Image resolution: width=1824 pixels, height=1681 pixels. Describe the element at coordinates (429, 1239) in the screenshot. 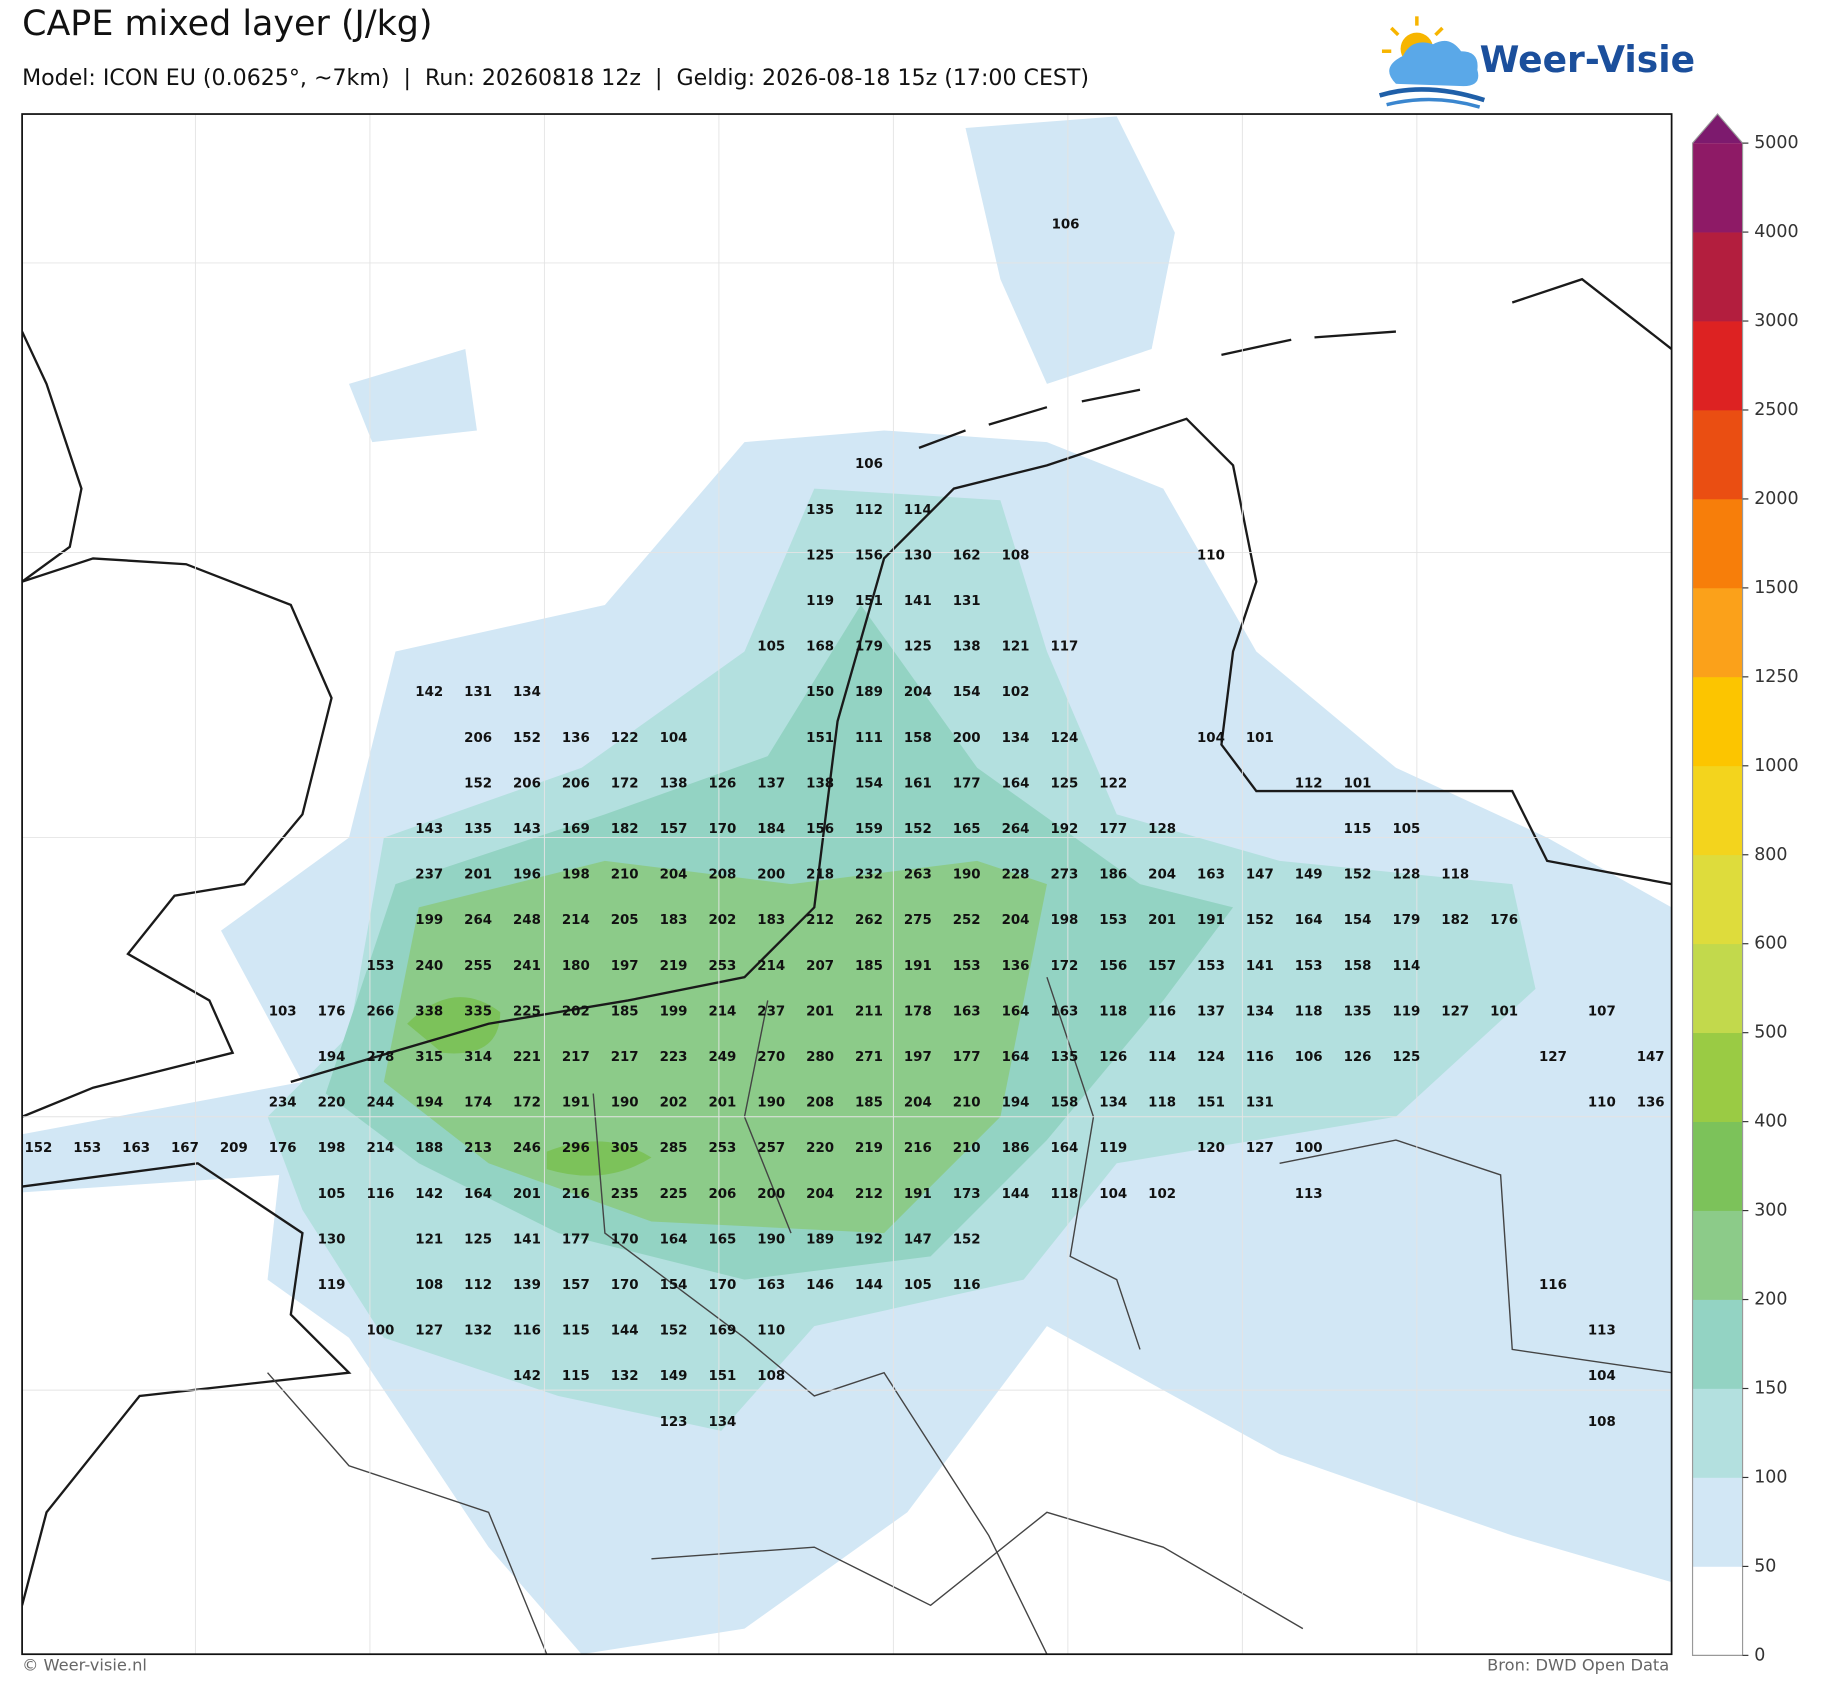

I see `value-label: 121` at that location.